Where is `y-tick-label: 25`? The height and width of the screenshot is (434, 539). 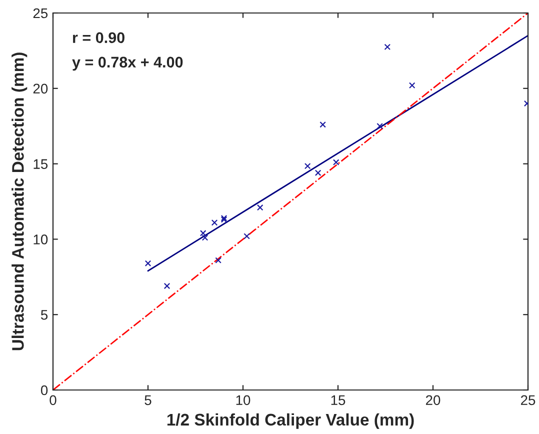 y-tick-label: 25 is located at coordinates (40, 13).